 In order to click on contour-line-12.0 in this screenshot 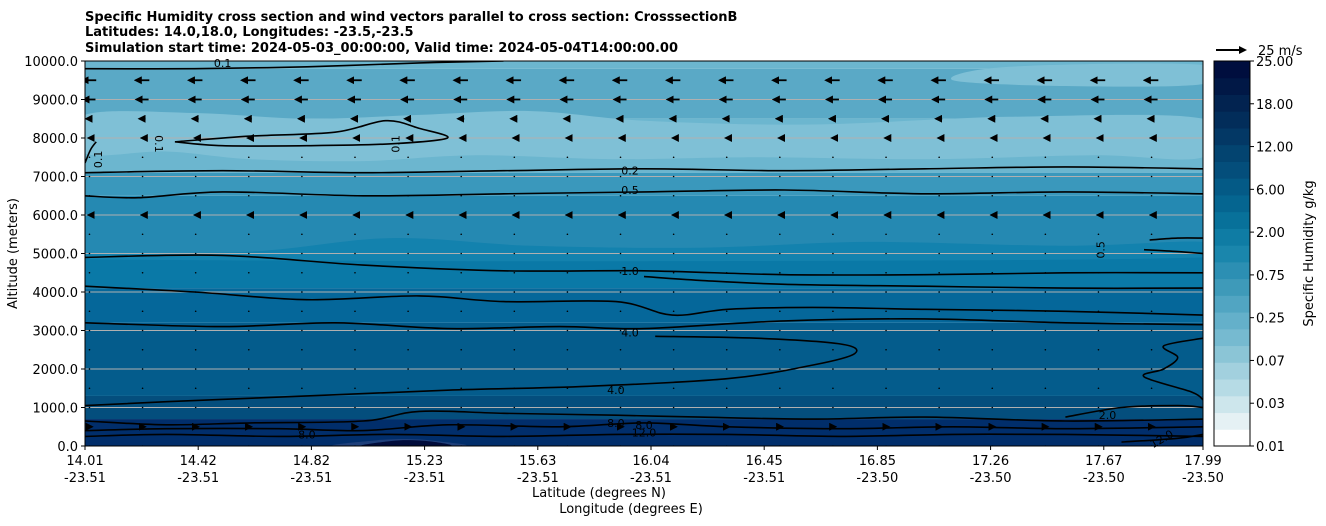, I will do `click(1162, 438)`.